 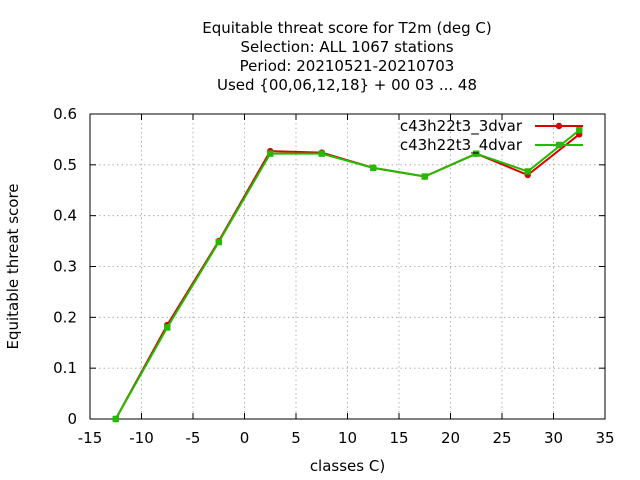 What do you see at coordinates (193, 438) in the screenshot?
I see `x-tick-label: -5` at bounding box center [193, 438].